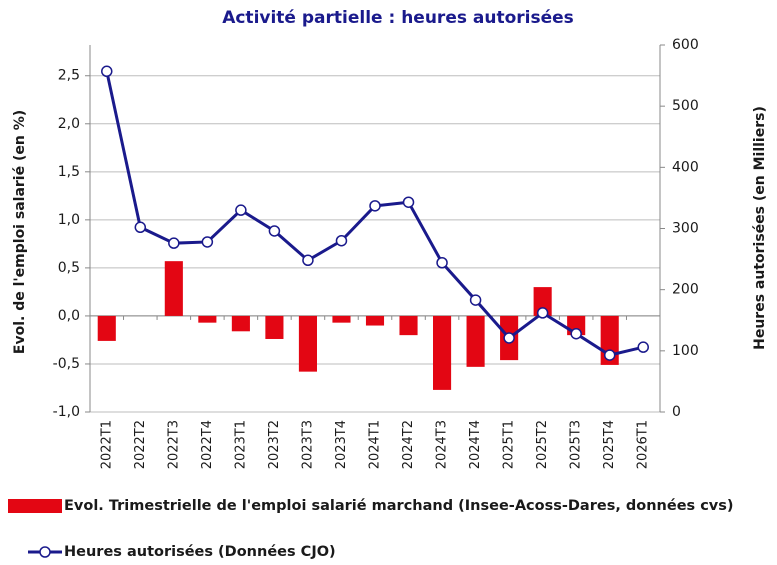 The width and height of the screenshot is (777, 565). What do you see at coordinates (442, 444) in the screenshot?
I see `x-tick-label: 2024T3` at bounding box center [442, 444].